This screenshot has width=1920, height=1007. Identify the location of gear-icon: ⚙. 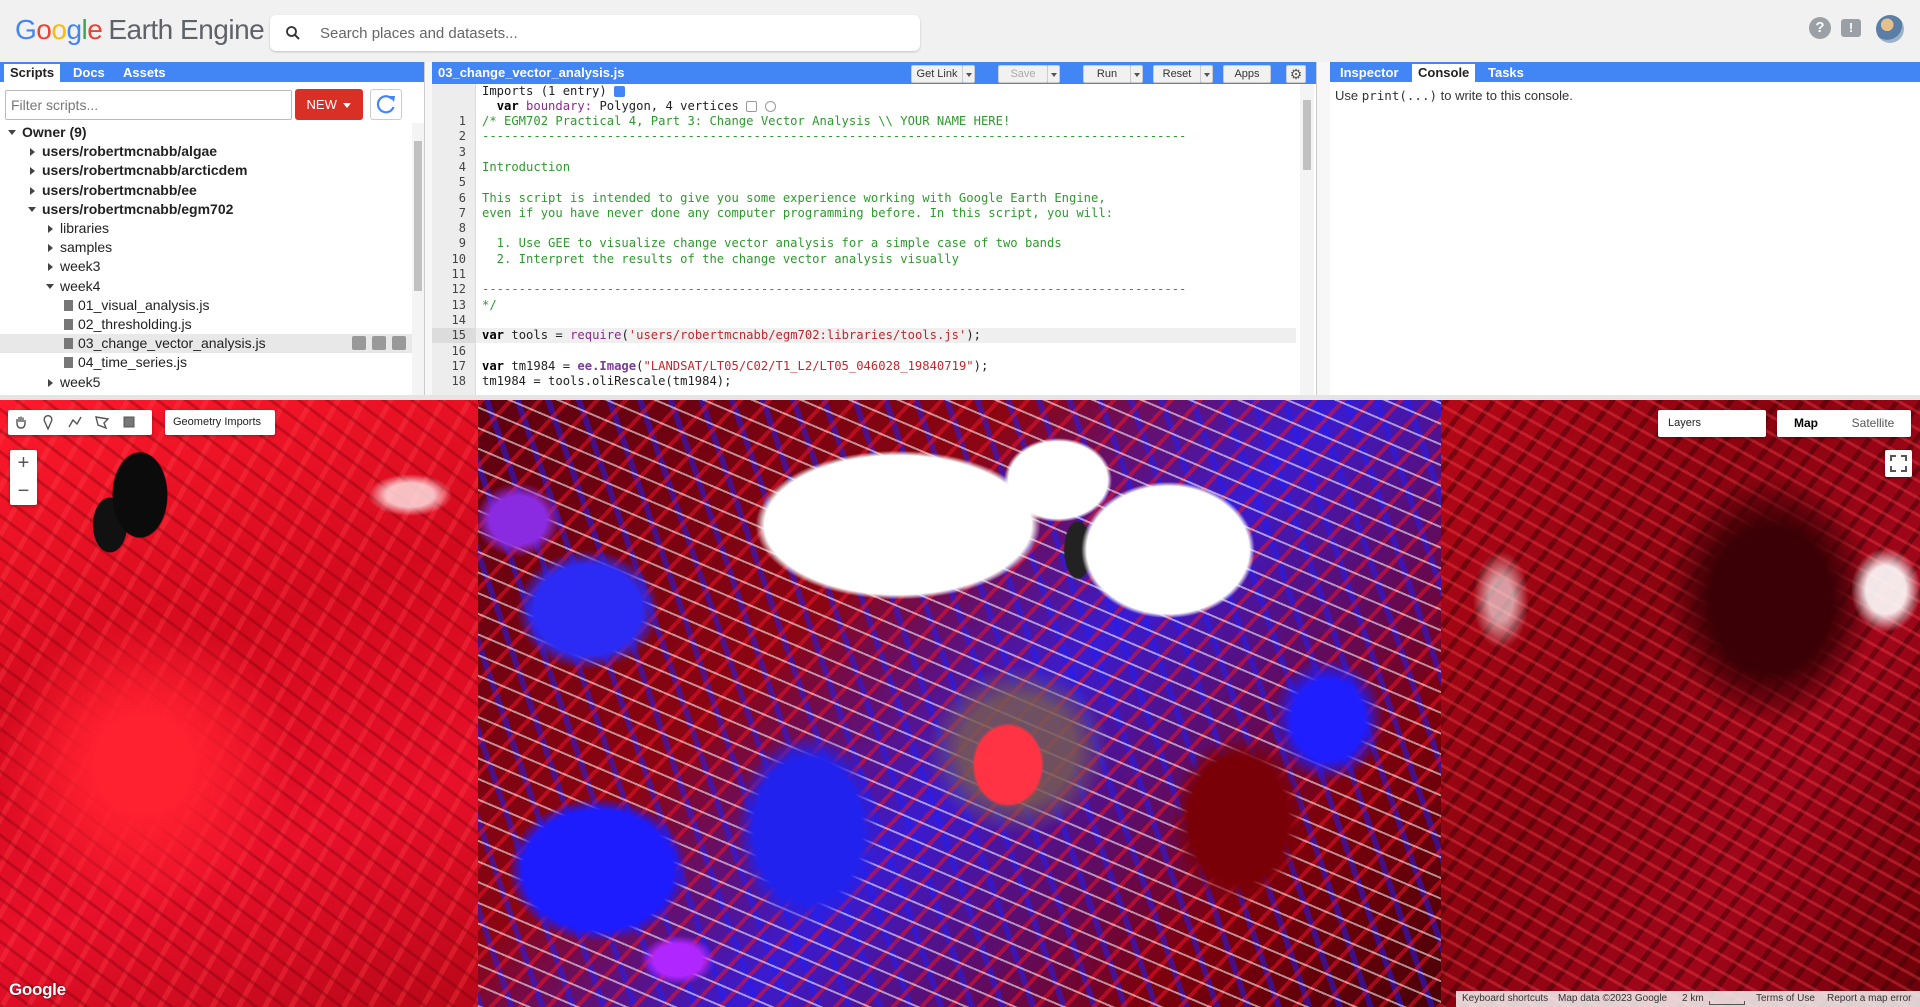
(1296, 74).